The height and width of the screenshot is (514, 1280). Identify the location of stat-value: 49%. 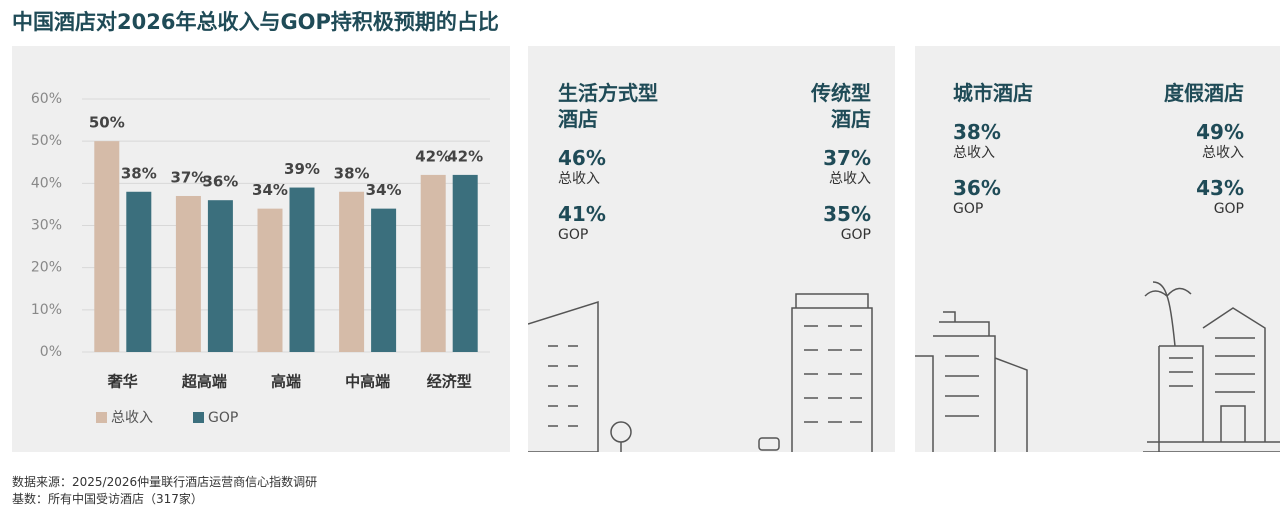
(1220, 132).